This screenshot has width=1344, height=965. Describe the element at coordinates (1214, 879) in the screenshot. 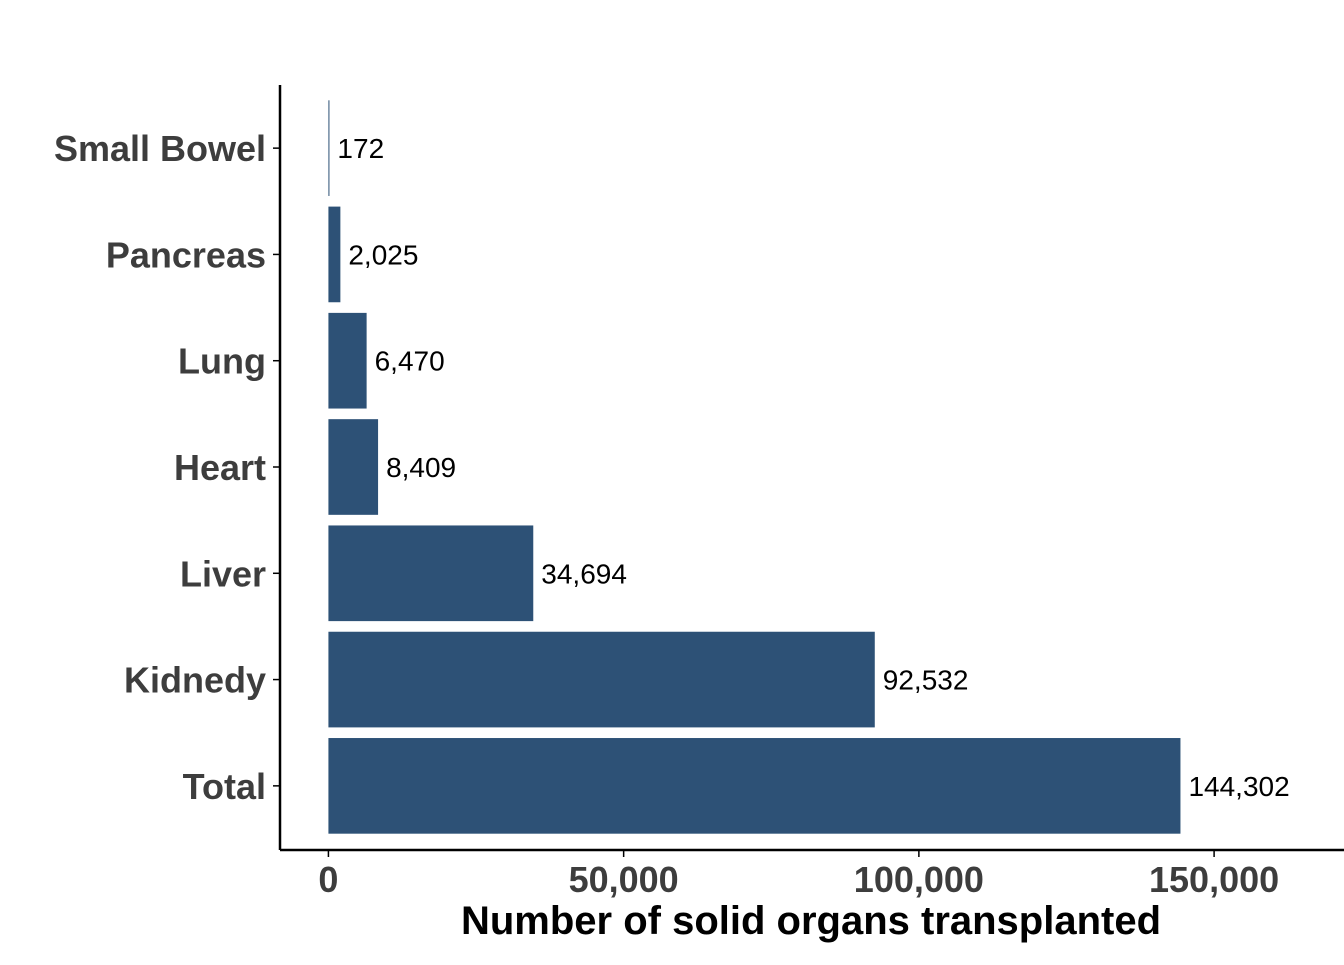

I see `x-tick-label: 150,000` at that location.